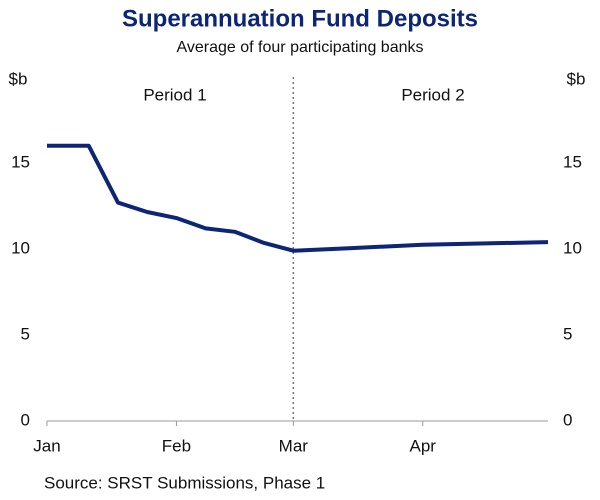 The height and width of the screenshot is (500, 600). Describe the element at coordinates (423, 445) in the screenshot. I see `x-tick-label: Apr` at that location.